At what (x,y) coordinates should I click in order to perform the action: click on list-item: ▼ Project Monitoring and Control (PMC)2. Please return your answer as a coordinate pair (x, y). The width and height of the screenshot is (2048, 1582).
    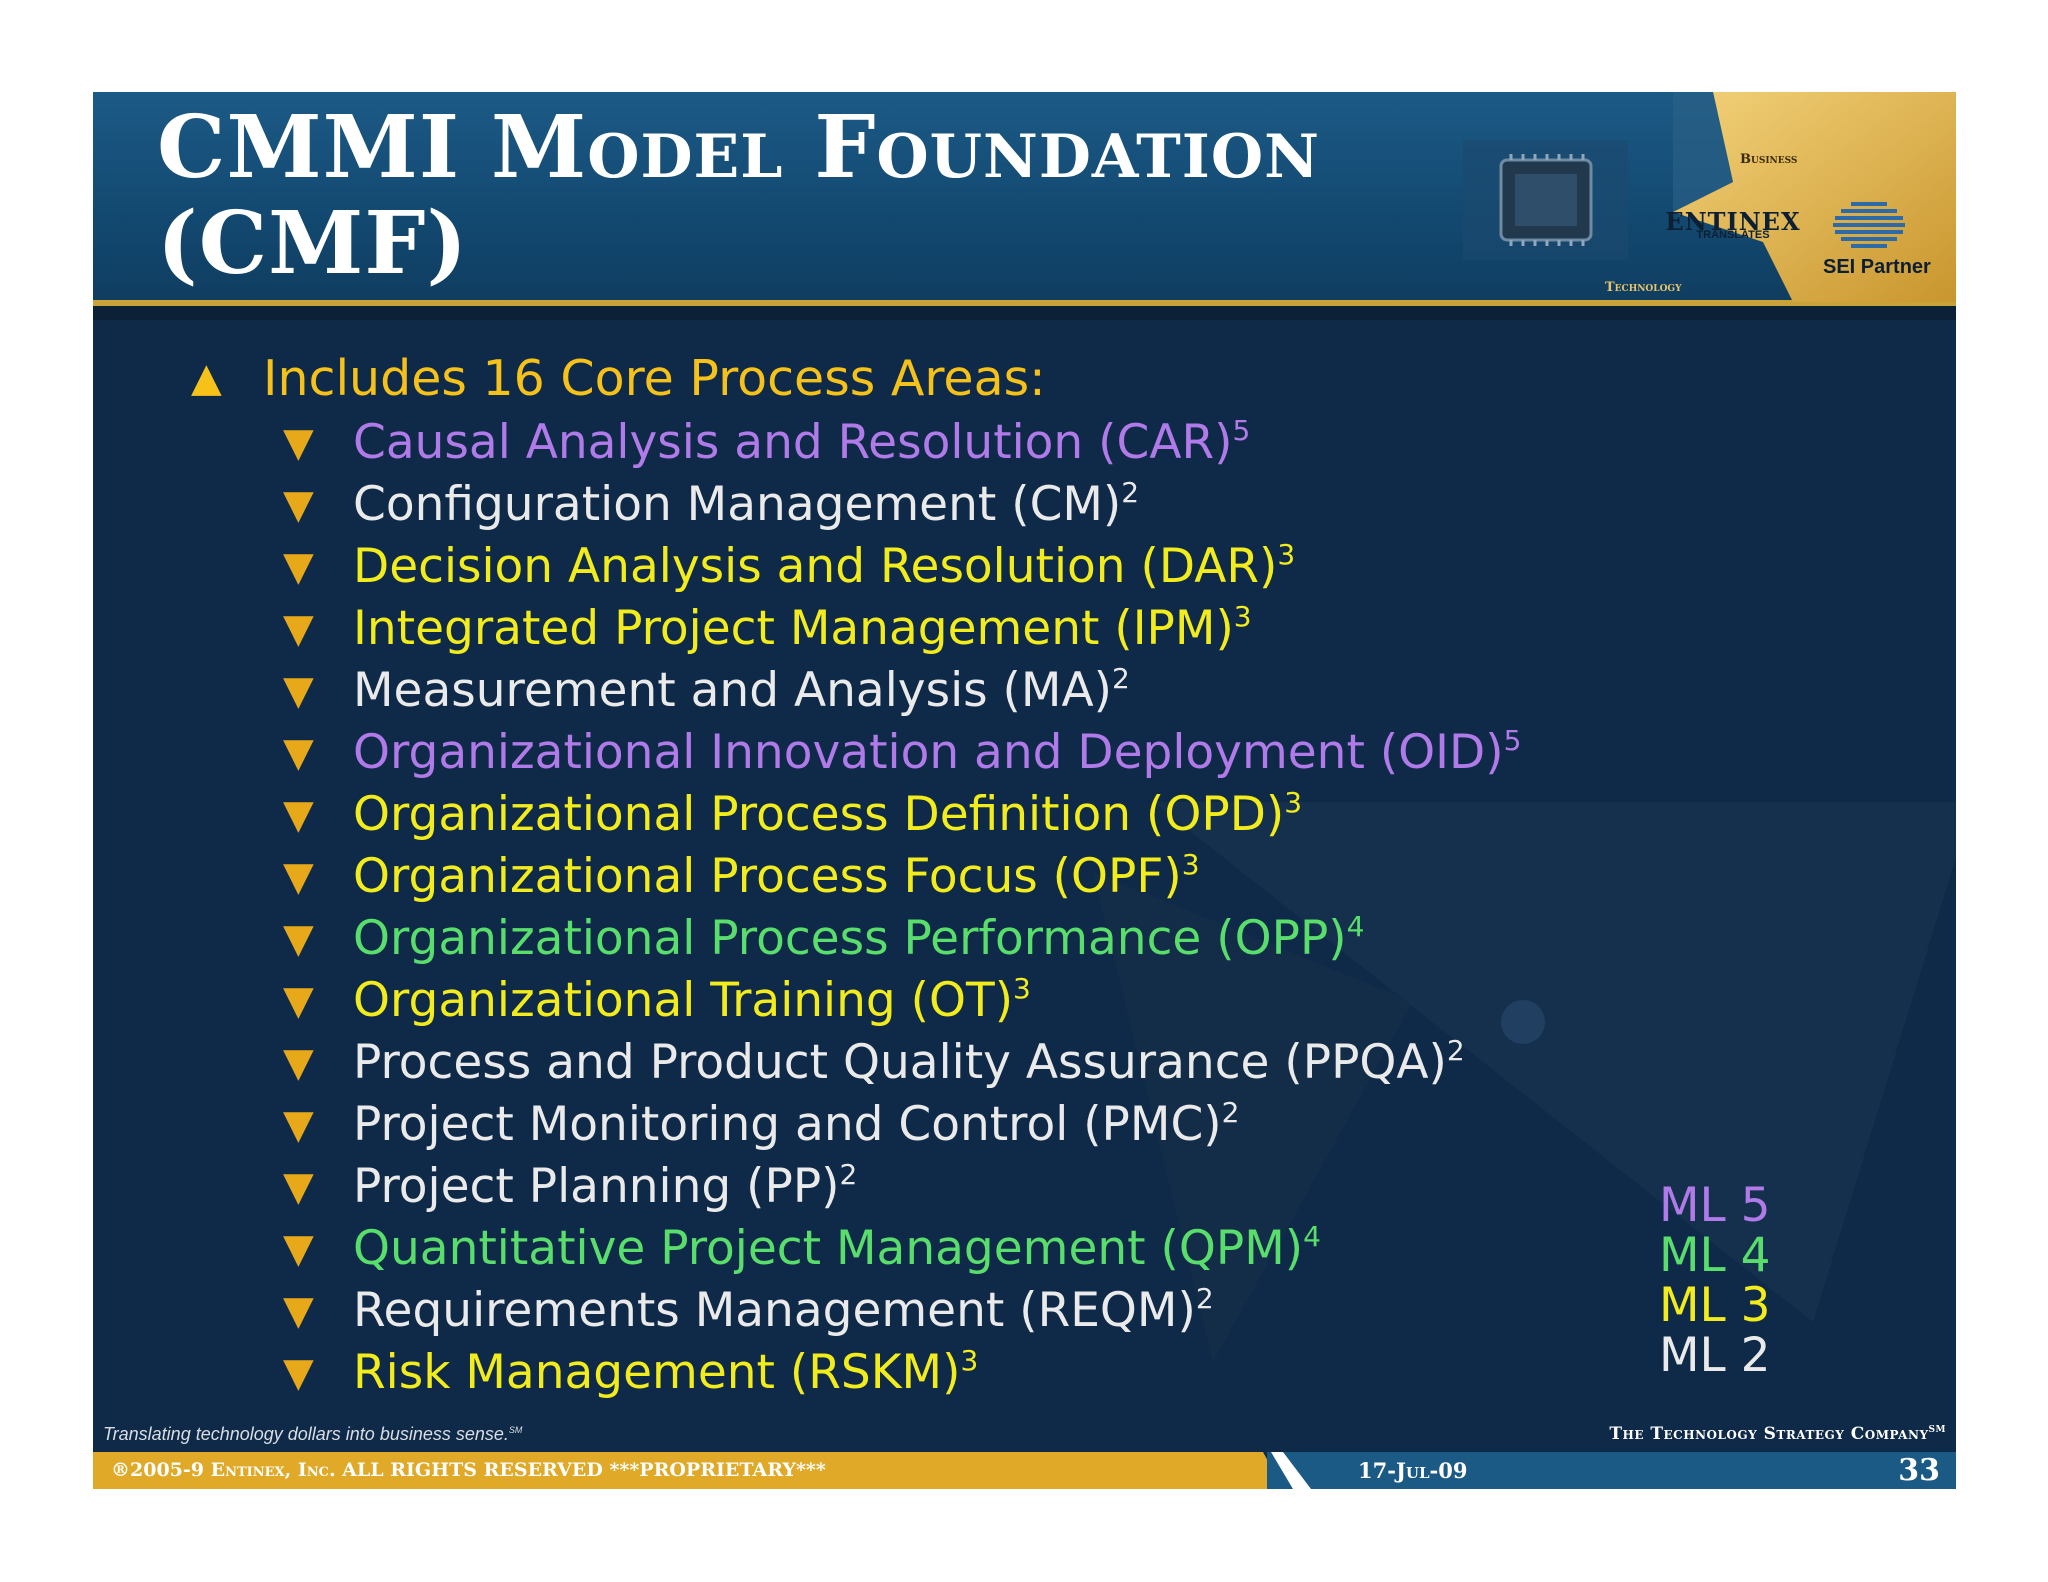
    Looking at the image, I should click on (902, 1125).